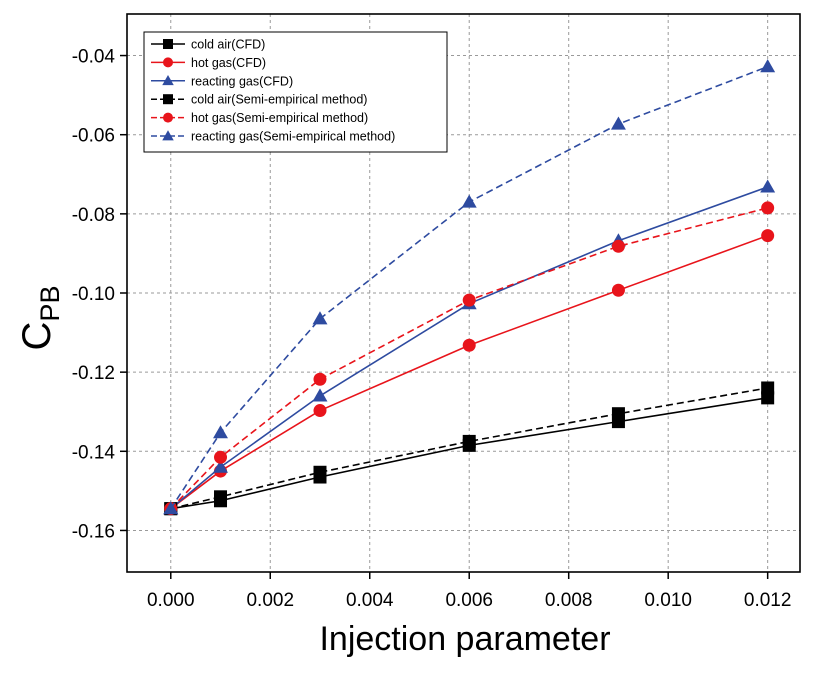 Image resolution: width=828 pixels, height=673 pixels. I want to click on x-tick-label: 0.004, so click(370, 600).